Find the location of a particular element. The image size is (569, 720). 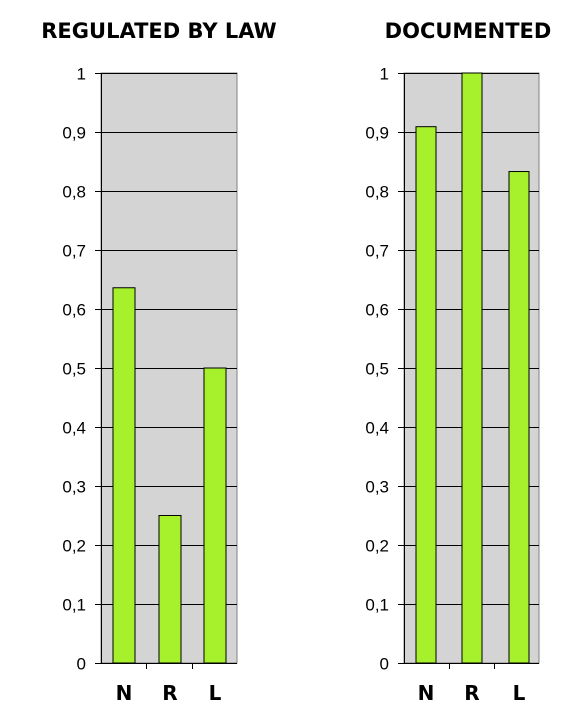

chart-title: DOCUMENTED is located at coordinates (468, 31).